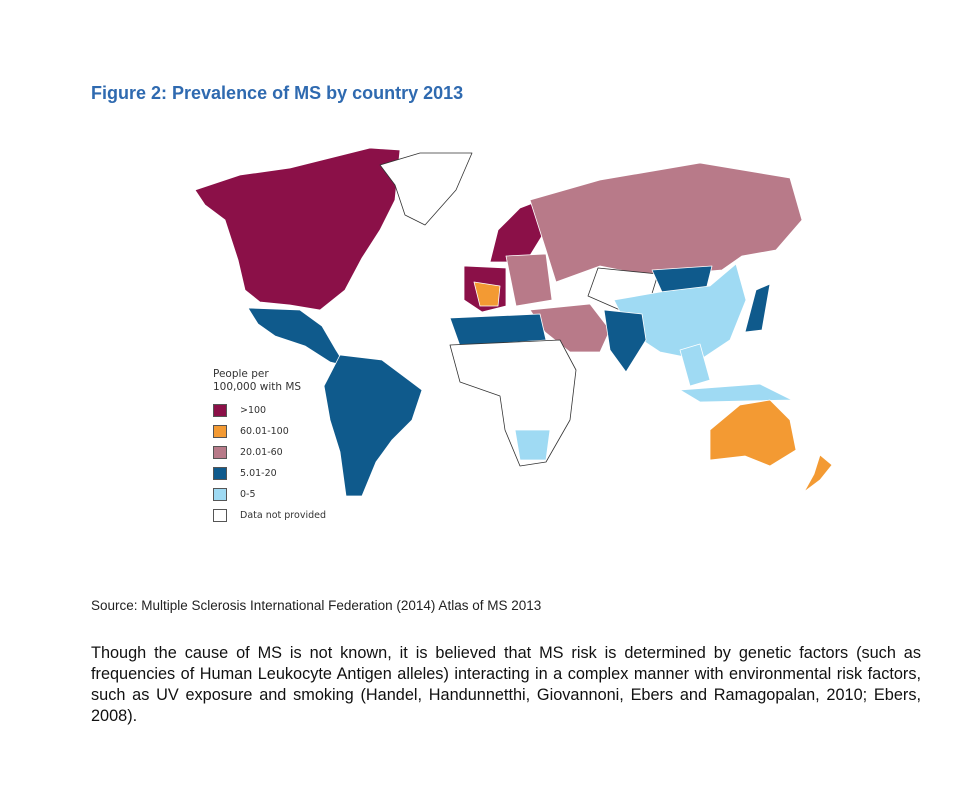  Describe the element at coordinates (253, 410) in the screenshot. I see `legend-label: >100` at that location.